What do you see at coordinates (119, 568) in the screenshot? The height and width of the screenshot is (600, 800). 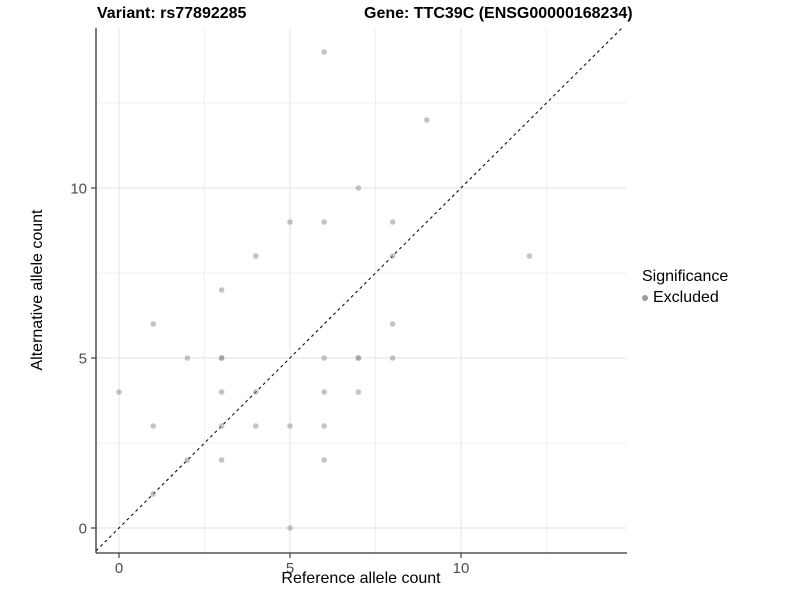 I see `x-tick-label: 0` at bounding box center [119, 568].